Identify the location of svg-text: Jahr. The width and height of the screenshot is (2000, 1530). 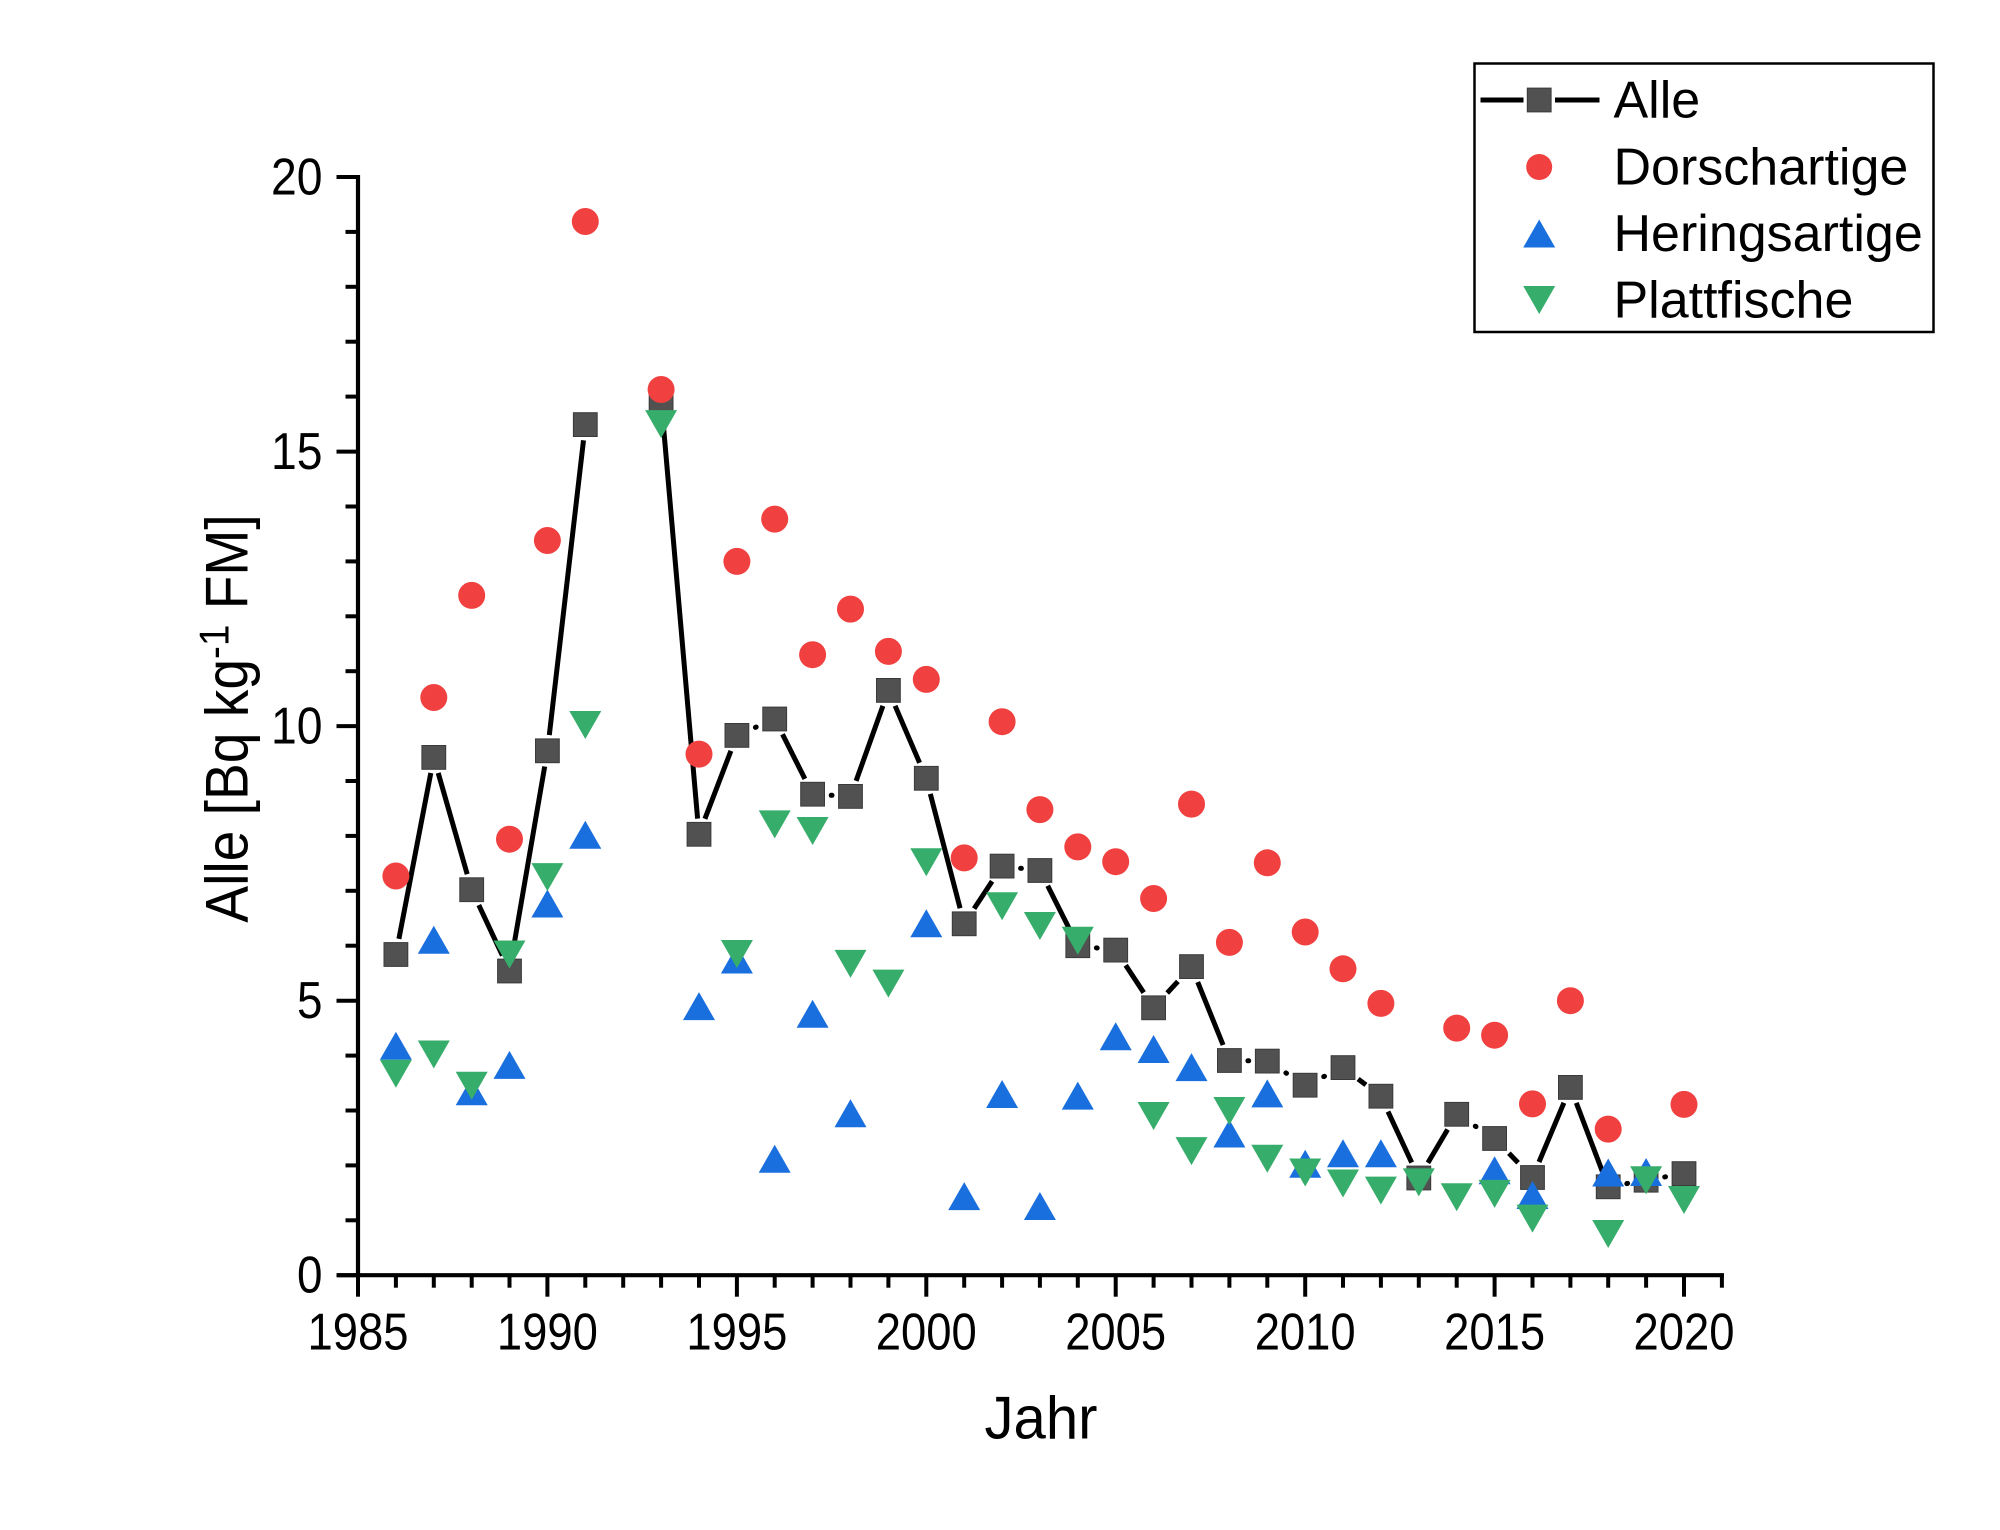
(1041, 1418).